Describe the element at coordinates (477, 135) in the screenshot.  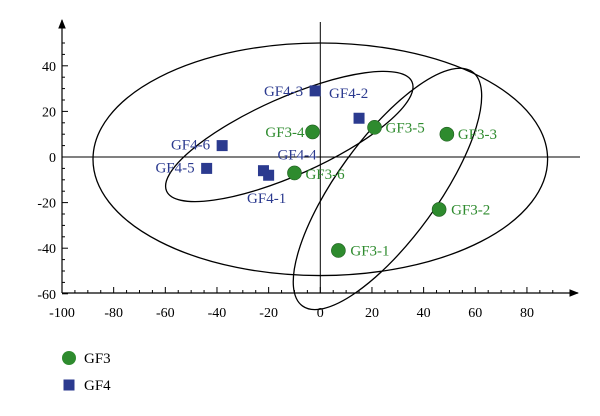
I see `point-label-gf3-3: GF3-3` at that location.